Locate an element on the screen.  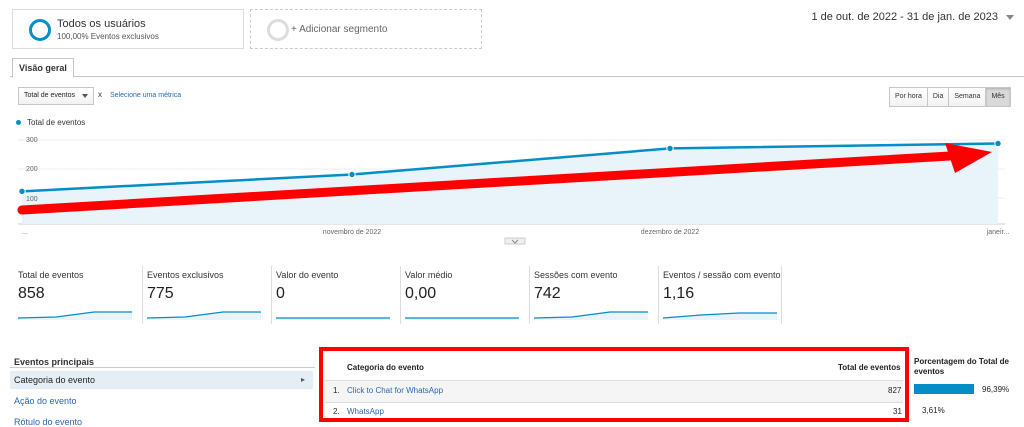
add-segment-label: + Adicionar segmento is located at coordinates (339, 29).